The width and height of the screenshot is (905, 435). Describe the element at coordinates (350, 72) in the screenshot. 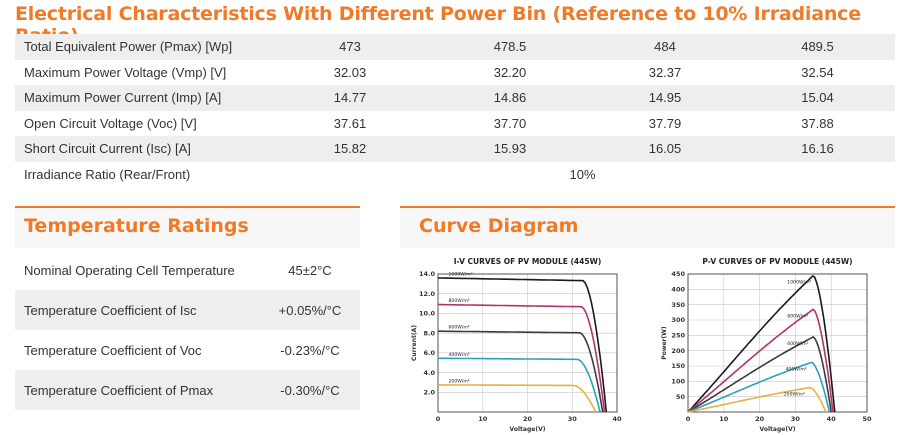

I see `cell-value: 32.03` at that location.